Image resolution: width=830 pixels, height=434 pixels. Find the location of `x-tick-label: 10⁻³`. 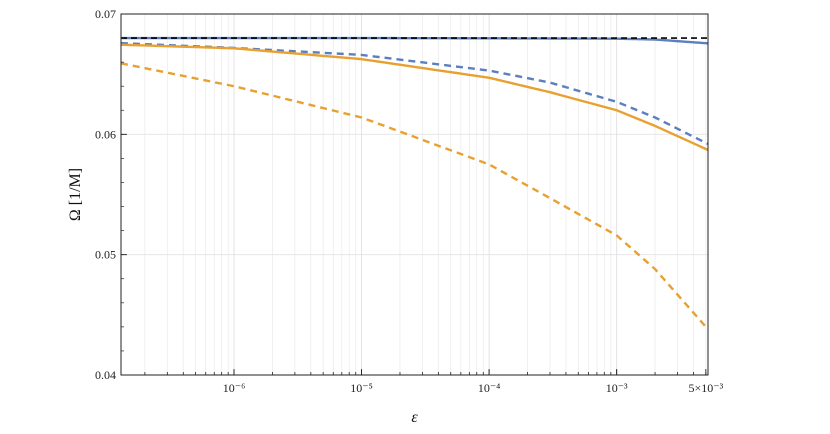

x-tick-label: 10⁻³ is located at coordinates (617, 388).